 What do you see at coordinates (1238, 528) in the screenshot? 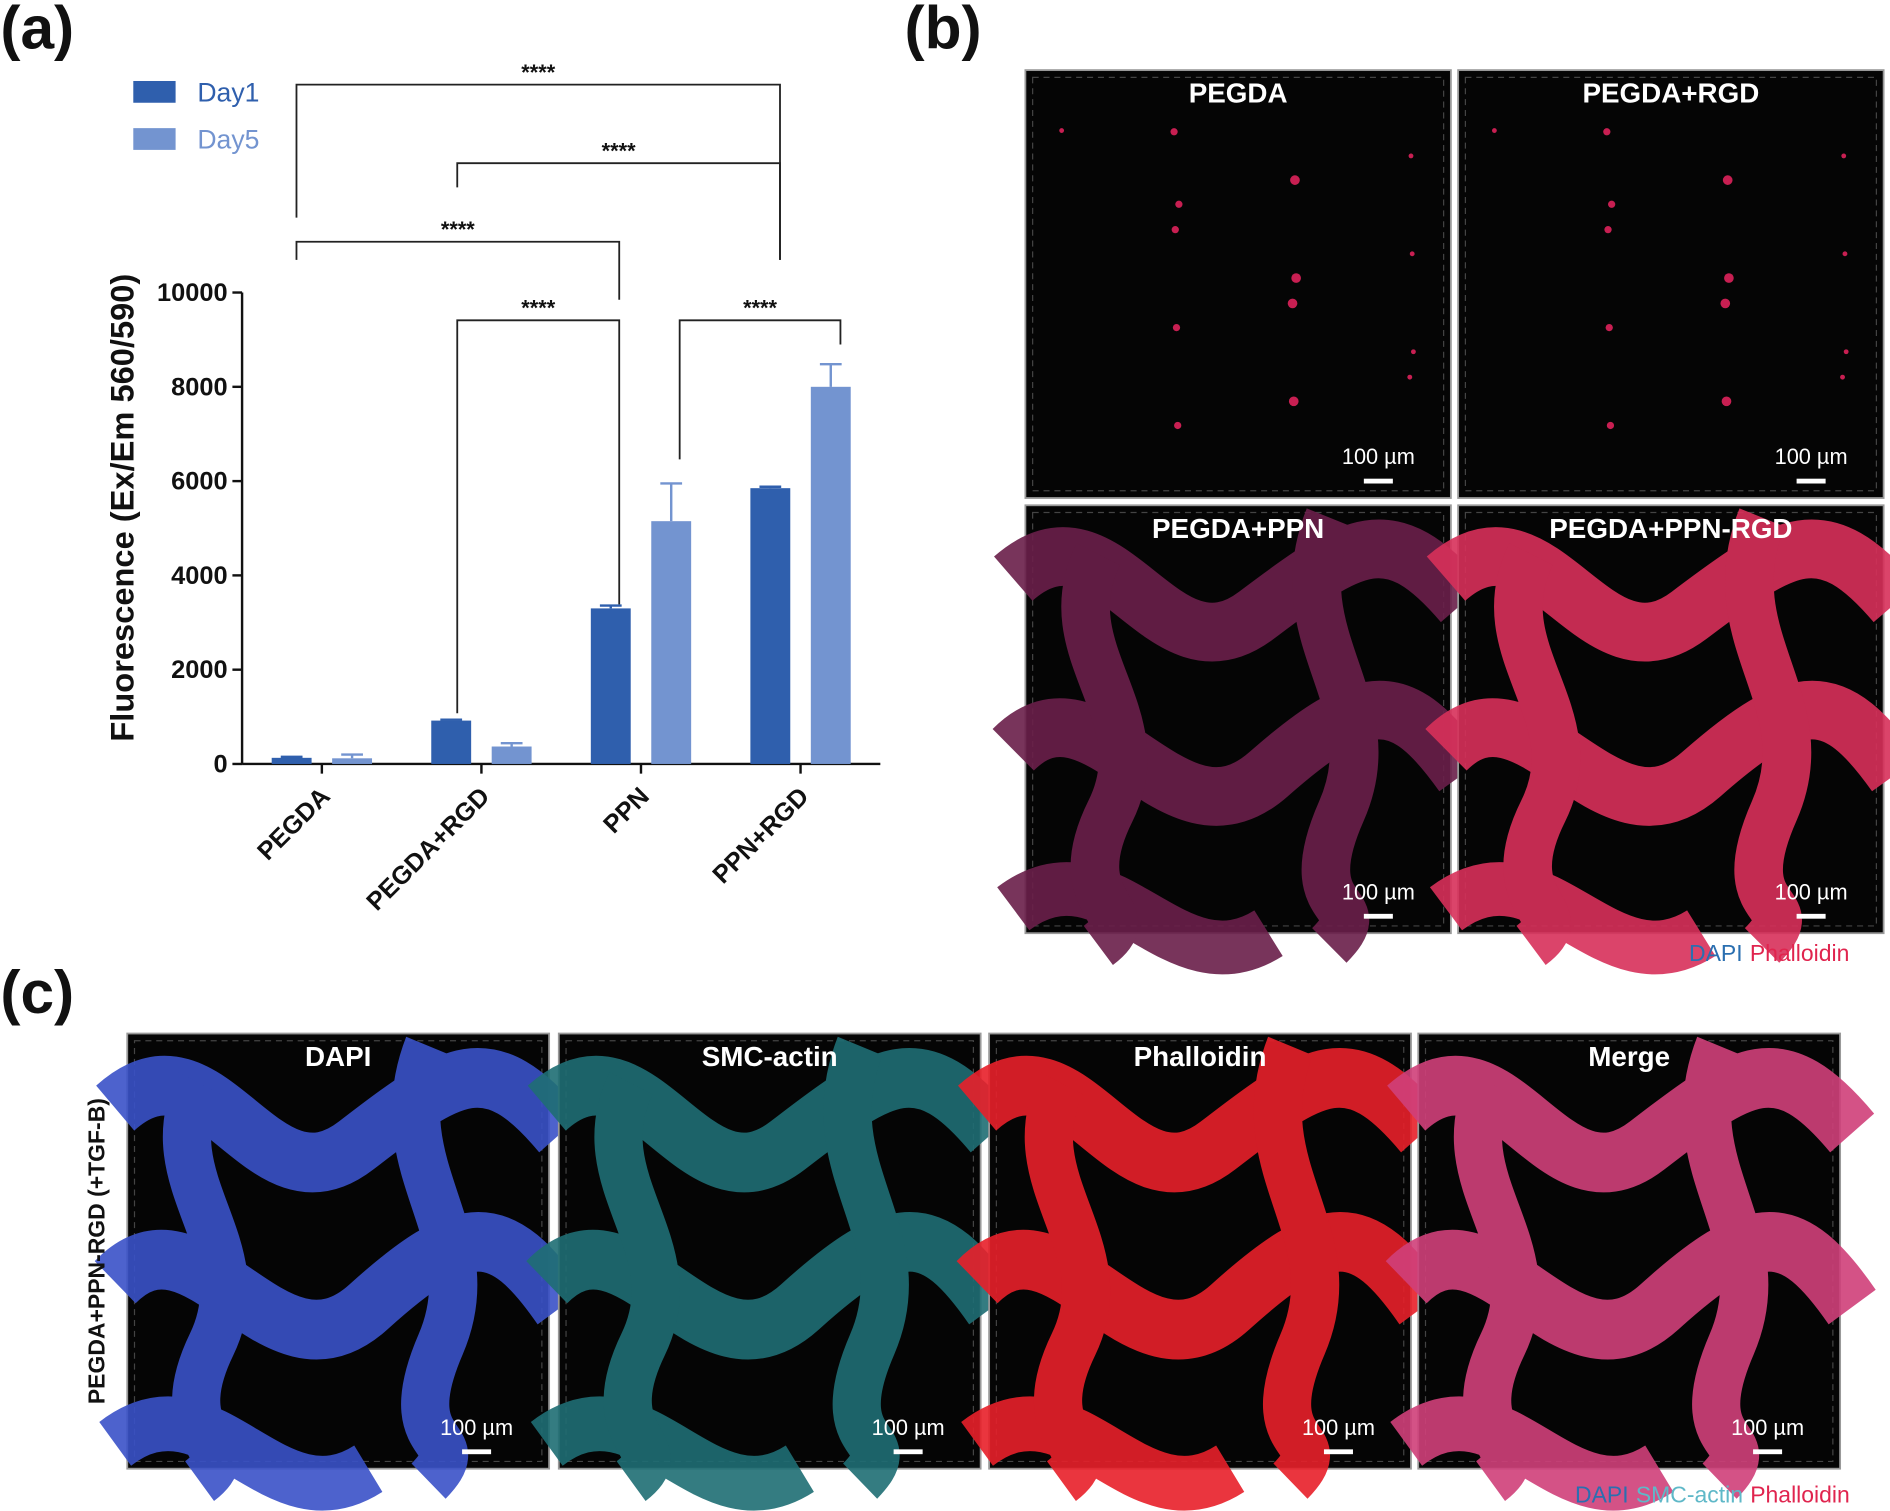
I see `image-label: PEGDA+PPN` at bounding box center [1238, 528].